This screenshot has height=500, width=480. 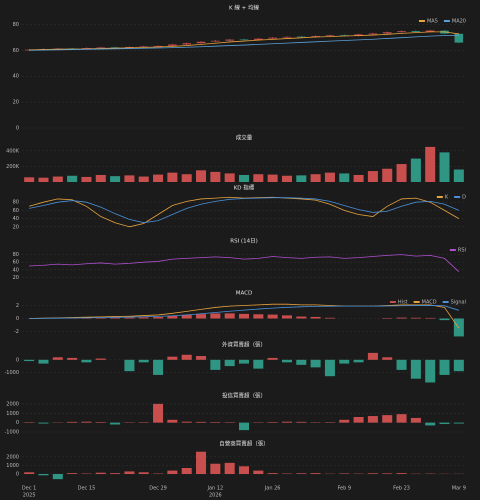 I want to click on panel-title: MACD, so click(x=244, y=294).